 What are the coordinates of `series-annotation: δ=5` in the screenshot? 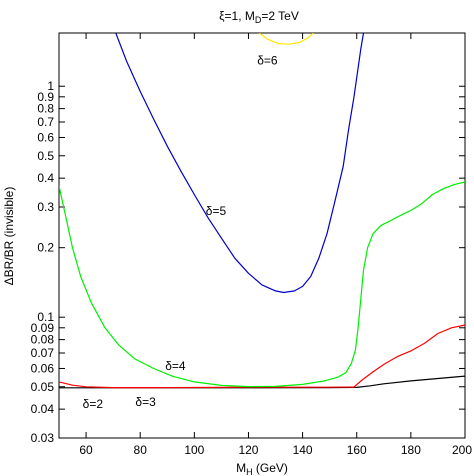 It's located at (216, 211).